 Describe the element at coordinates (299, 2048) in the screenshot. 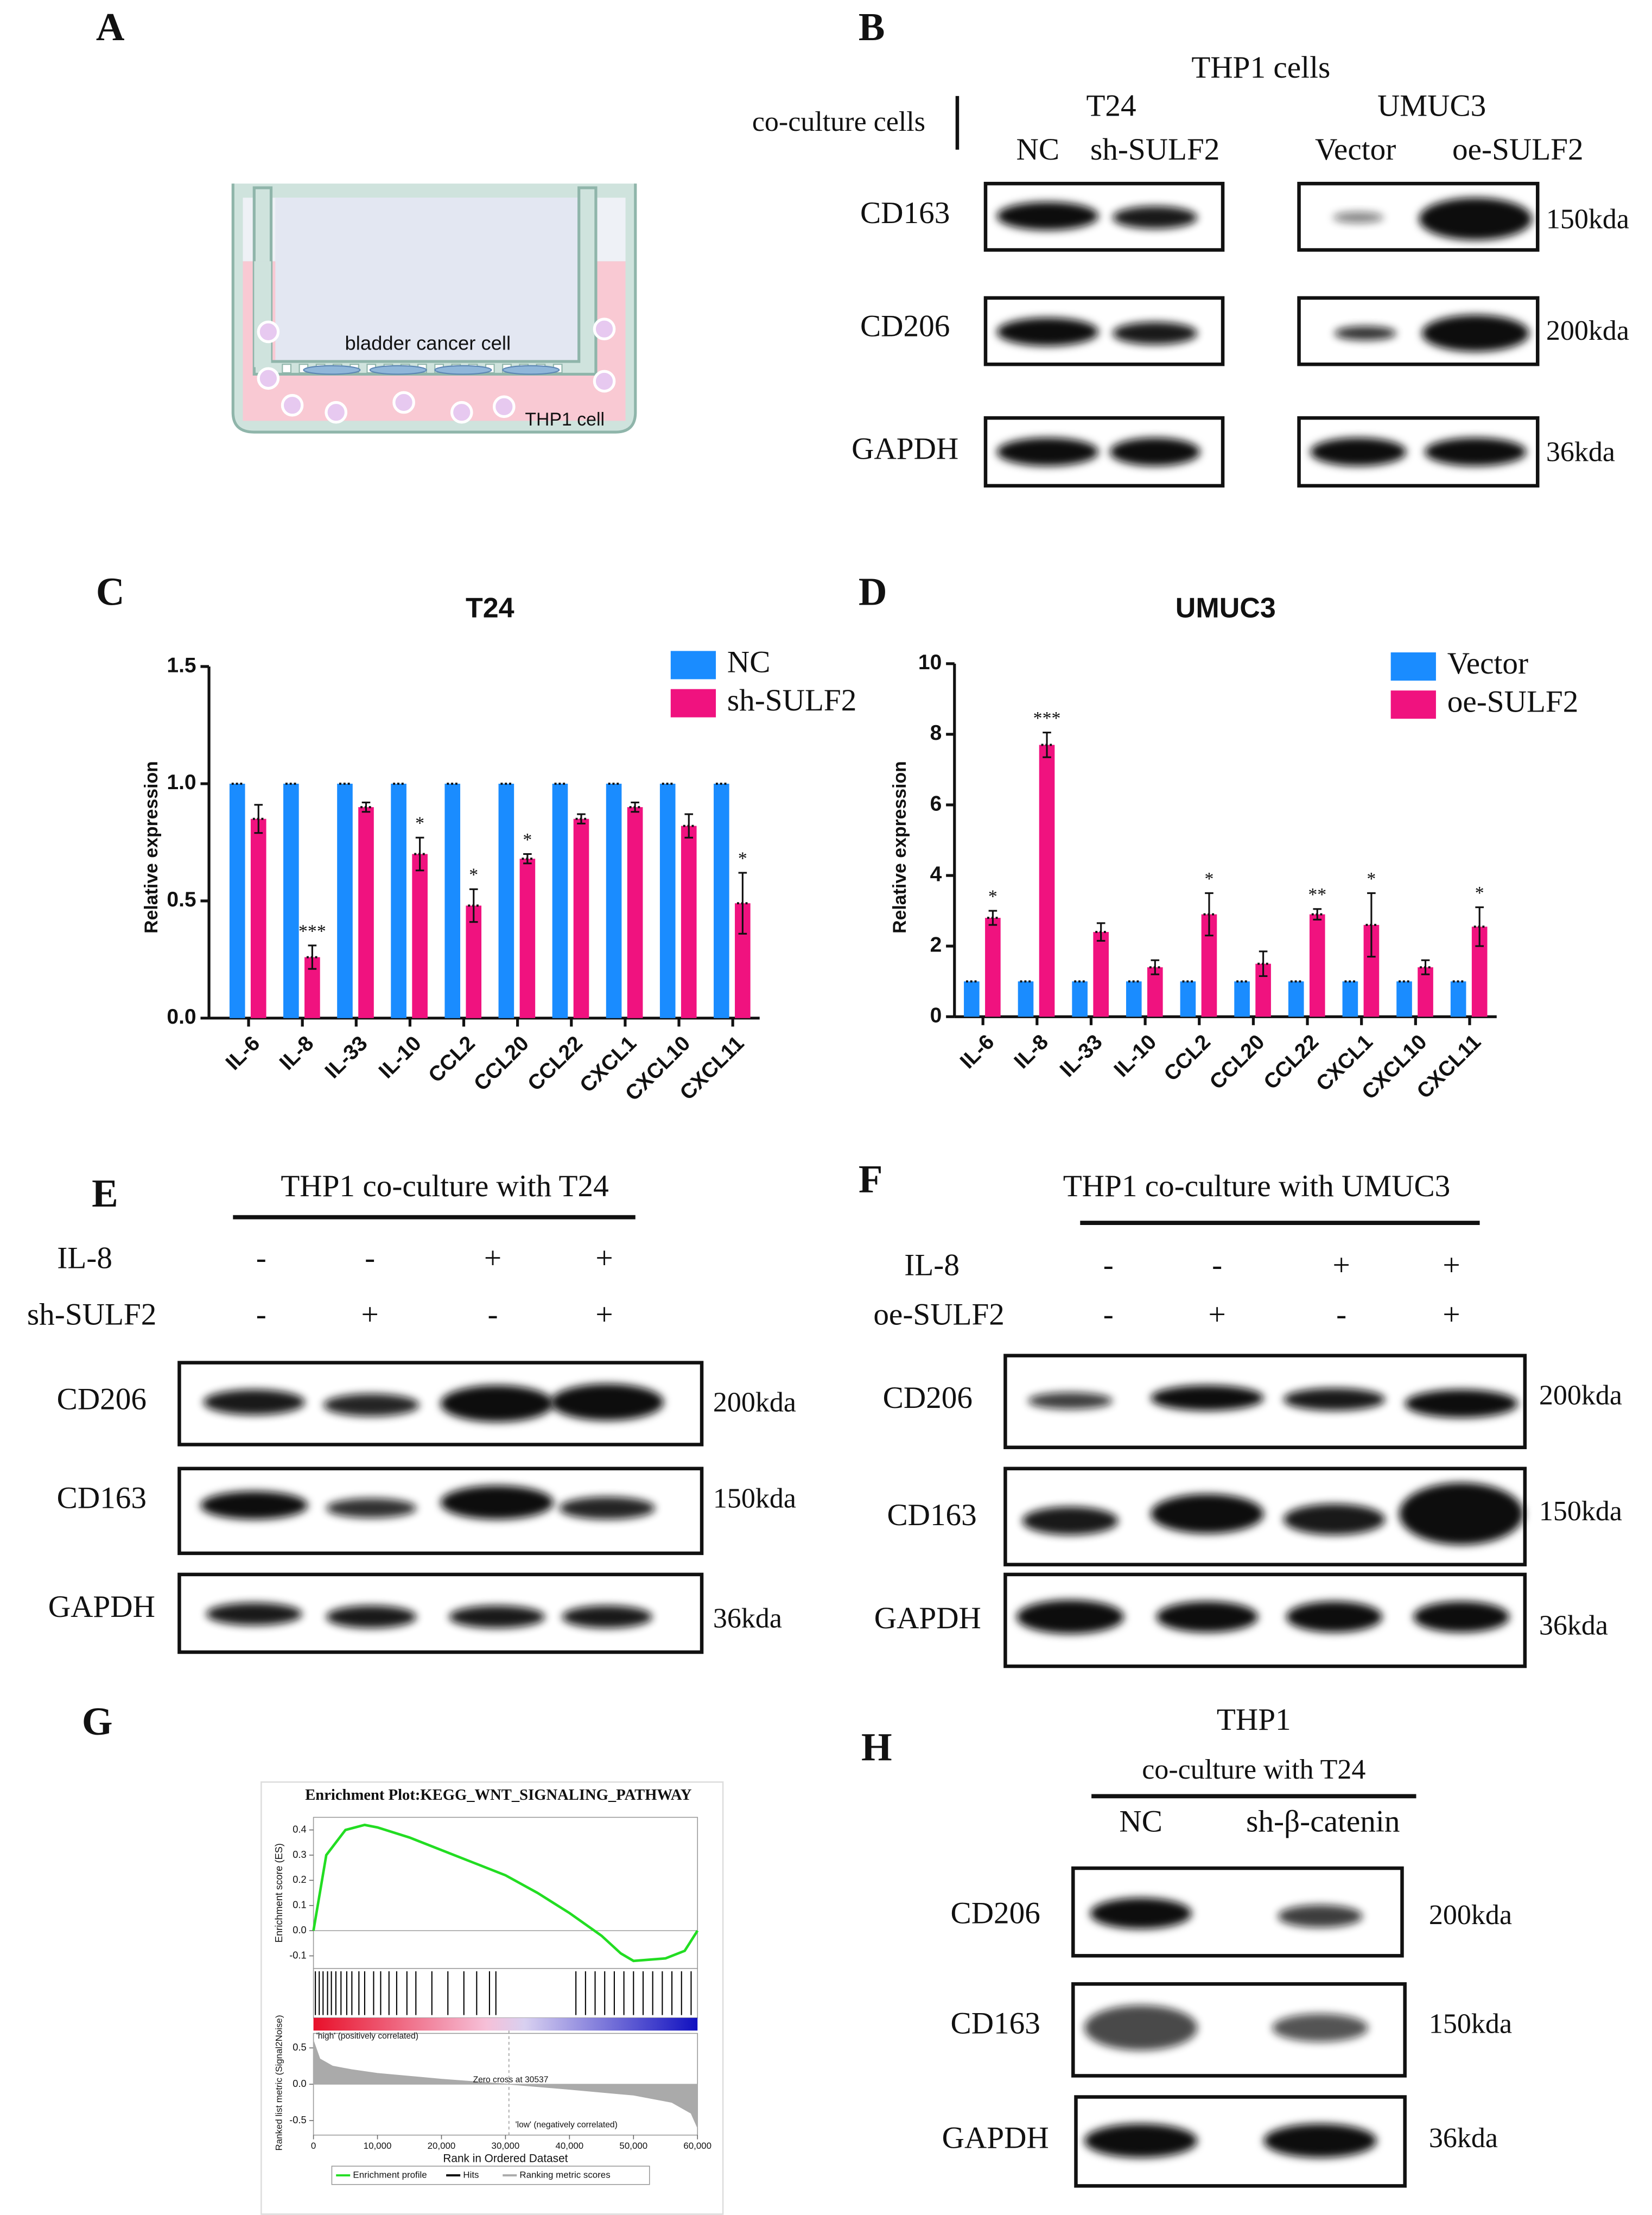

I see `y2-tick-label: 0.5` at that location.